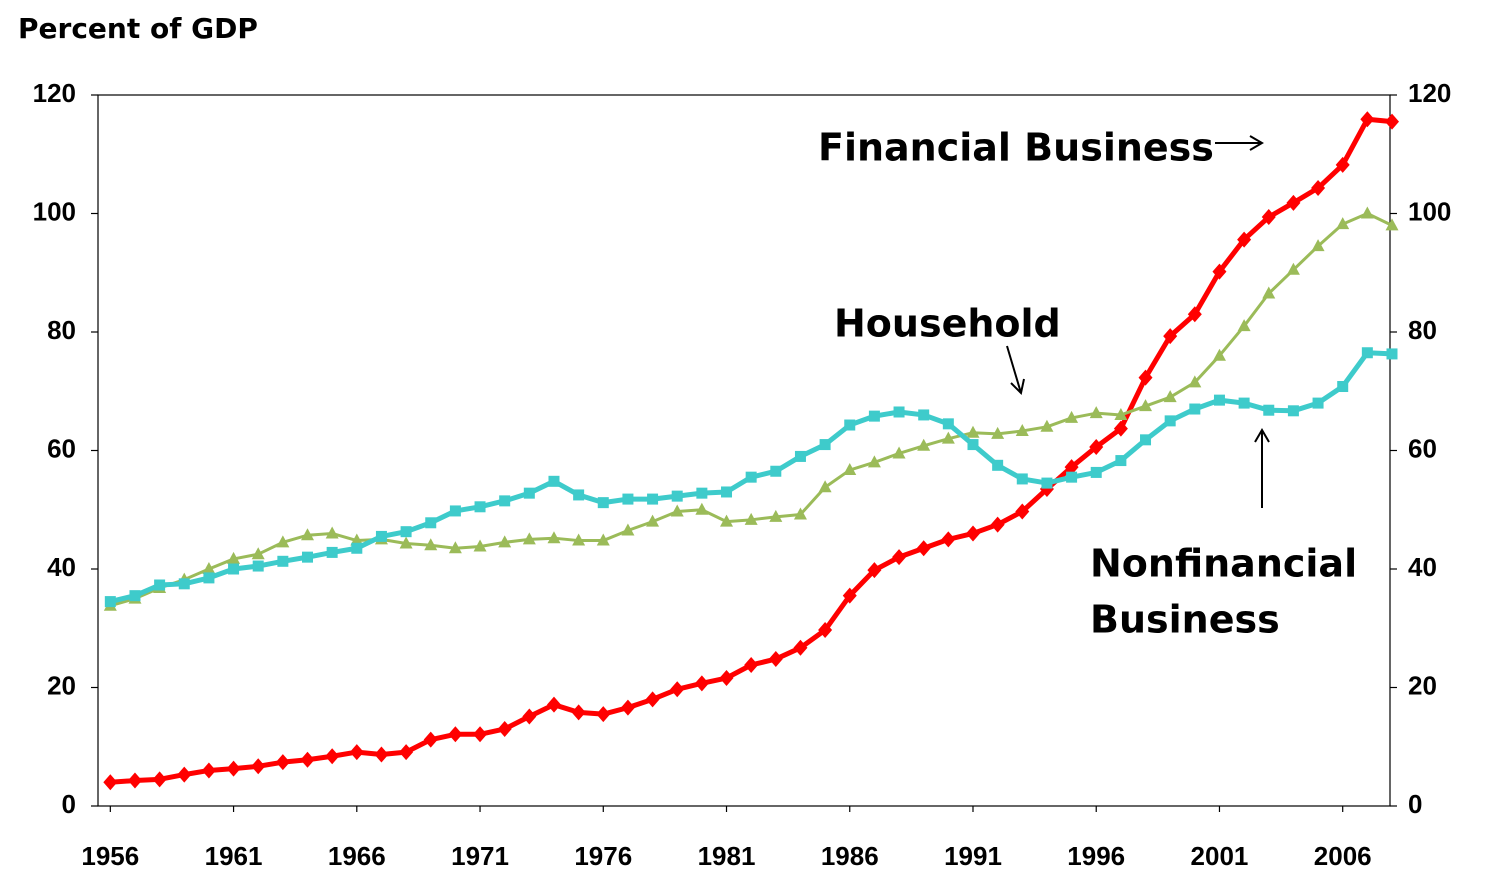 Image resolution: width=1499 pixels, height=872 pixels. Describe the element at coordinates (727, 856) in the screenshot. I see `x-tick-label: 1981` at that location.